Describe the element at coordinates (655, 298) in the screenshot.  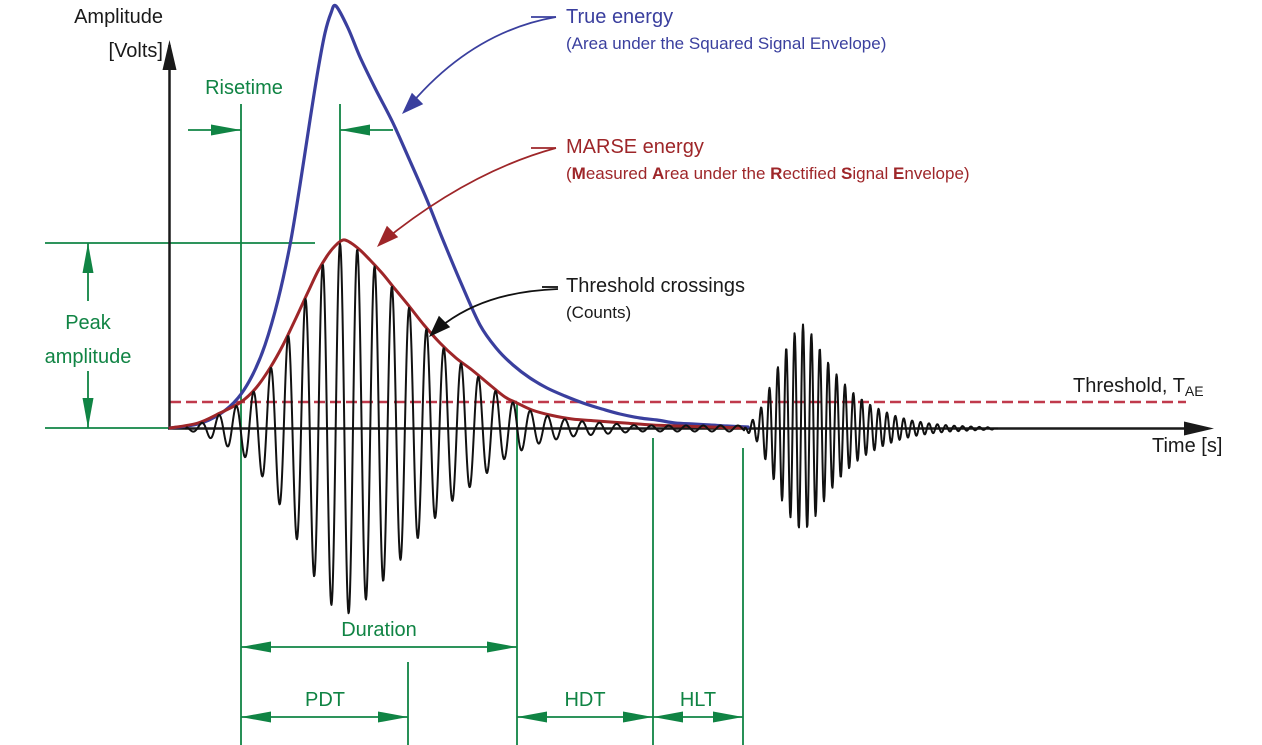
I see `threshold-crossings-legend: Threshold crossings (Counts)` at that location.